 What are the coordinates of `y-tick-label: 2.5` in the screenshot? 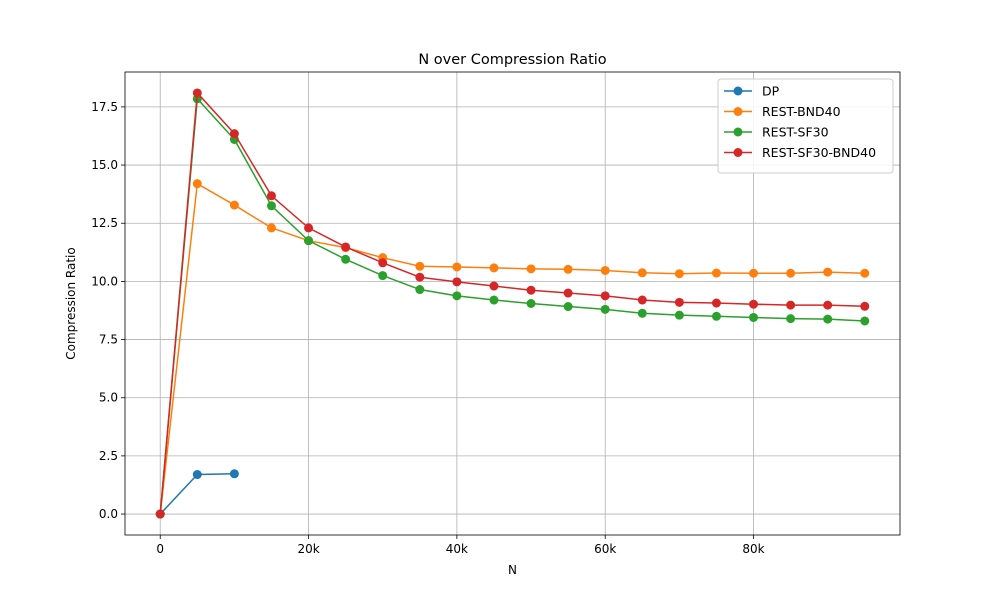 It's located at (108, 456).